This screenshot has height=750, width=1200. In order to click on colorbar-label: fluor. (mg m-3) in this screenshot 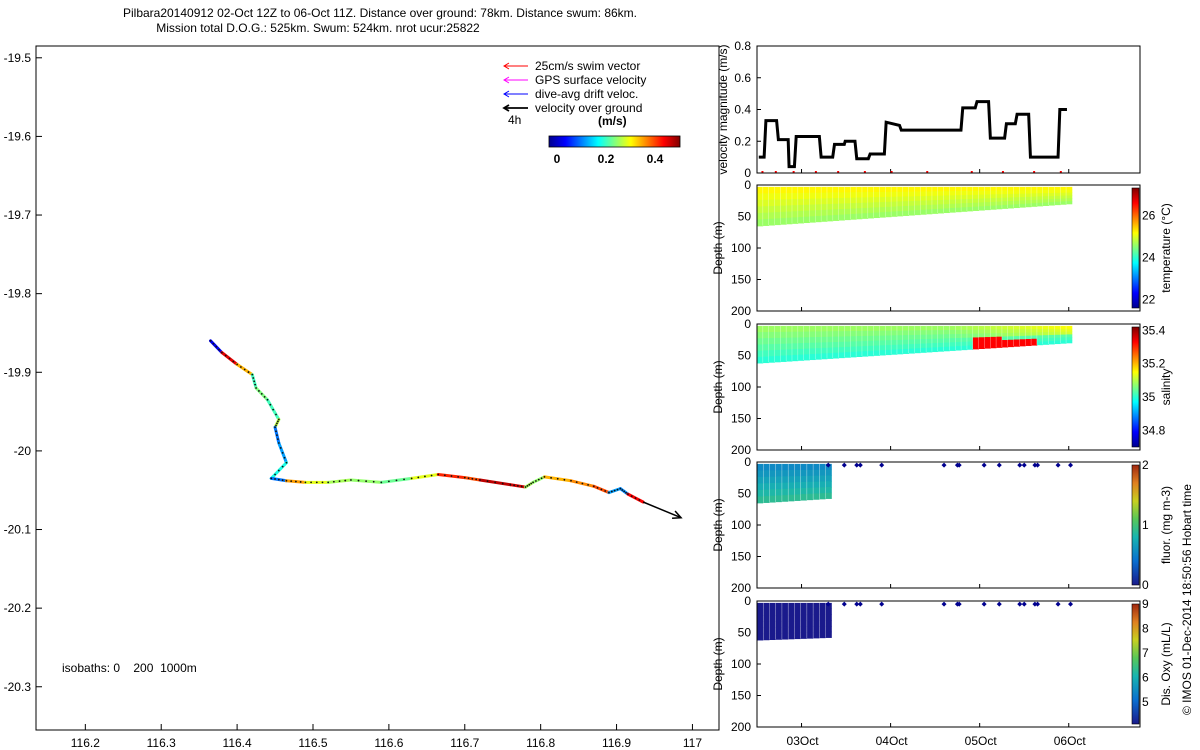, I will do `click(1166, 525)`.